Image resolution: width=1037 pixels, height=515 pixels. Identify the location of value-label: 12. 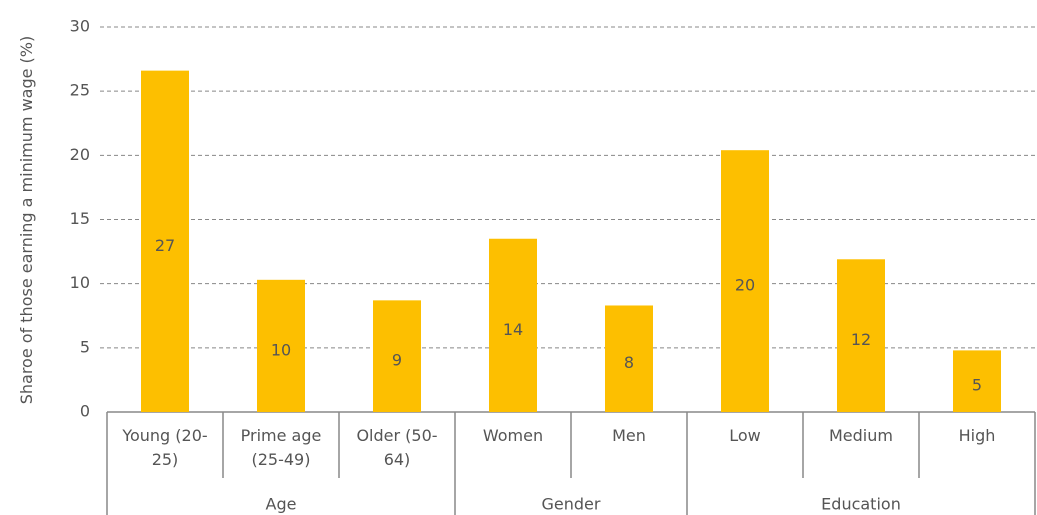
(861, 339).